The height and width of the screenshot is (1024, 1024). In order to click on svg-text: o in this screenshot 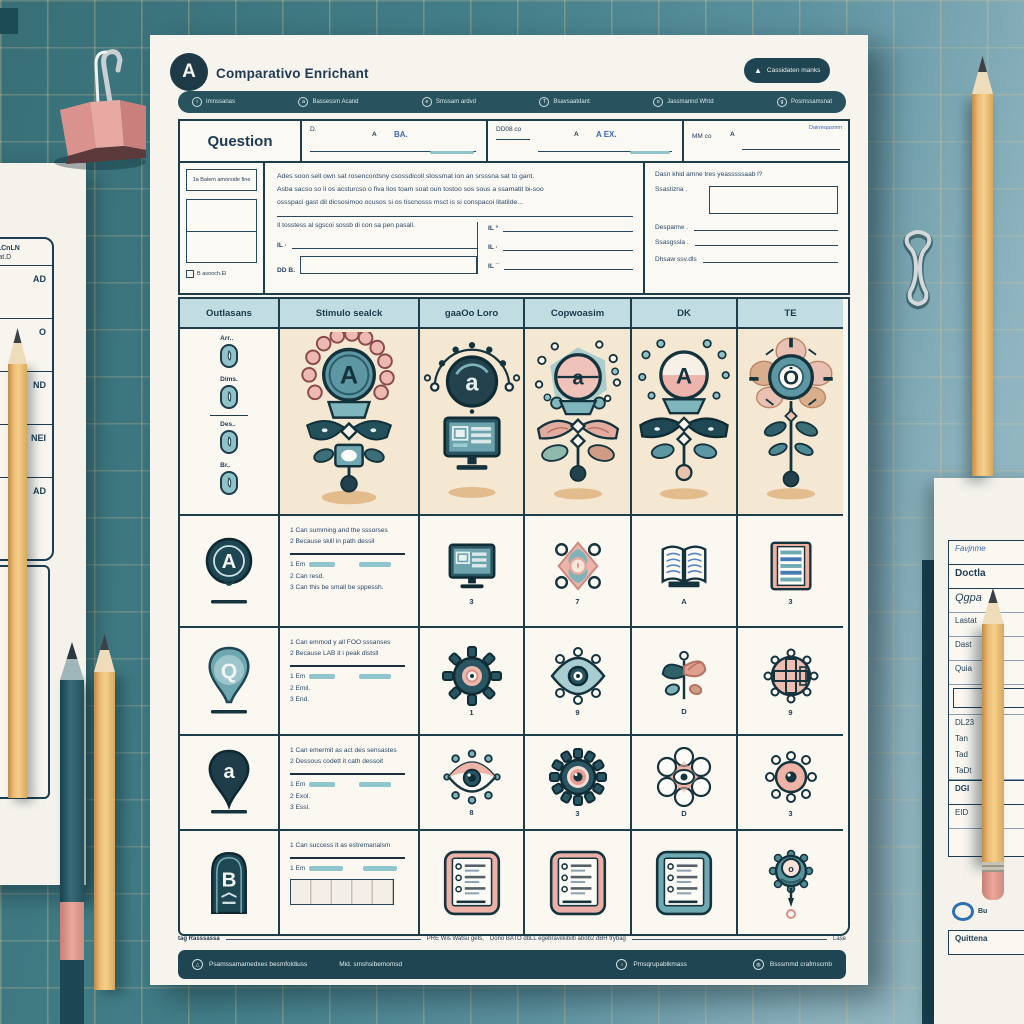, I will do `click(791, 869)`.